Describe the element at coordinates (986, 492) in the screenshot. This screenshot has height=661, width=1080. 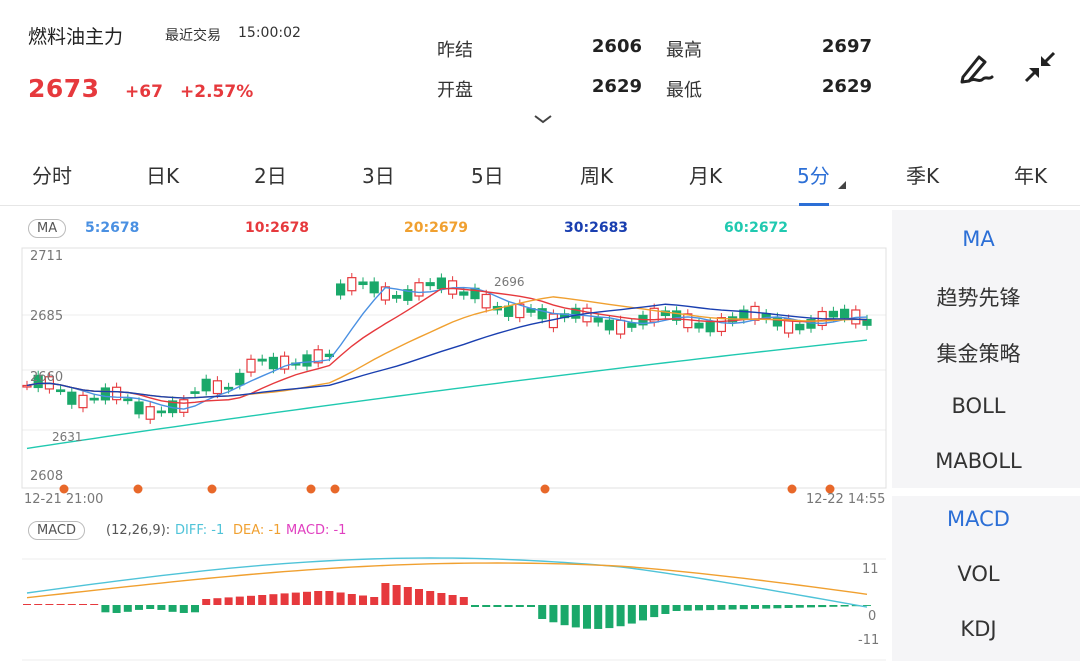
I see `side-menu-divider` at that location.